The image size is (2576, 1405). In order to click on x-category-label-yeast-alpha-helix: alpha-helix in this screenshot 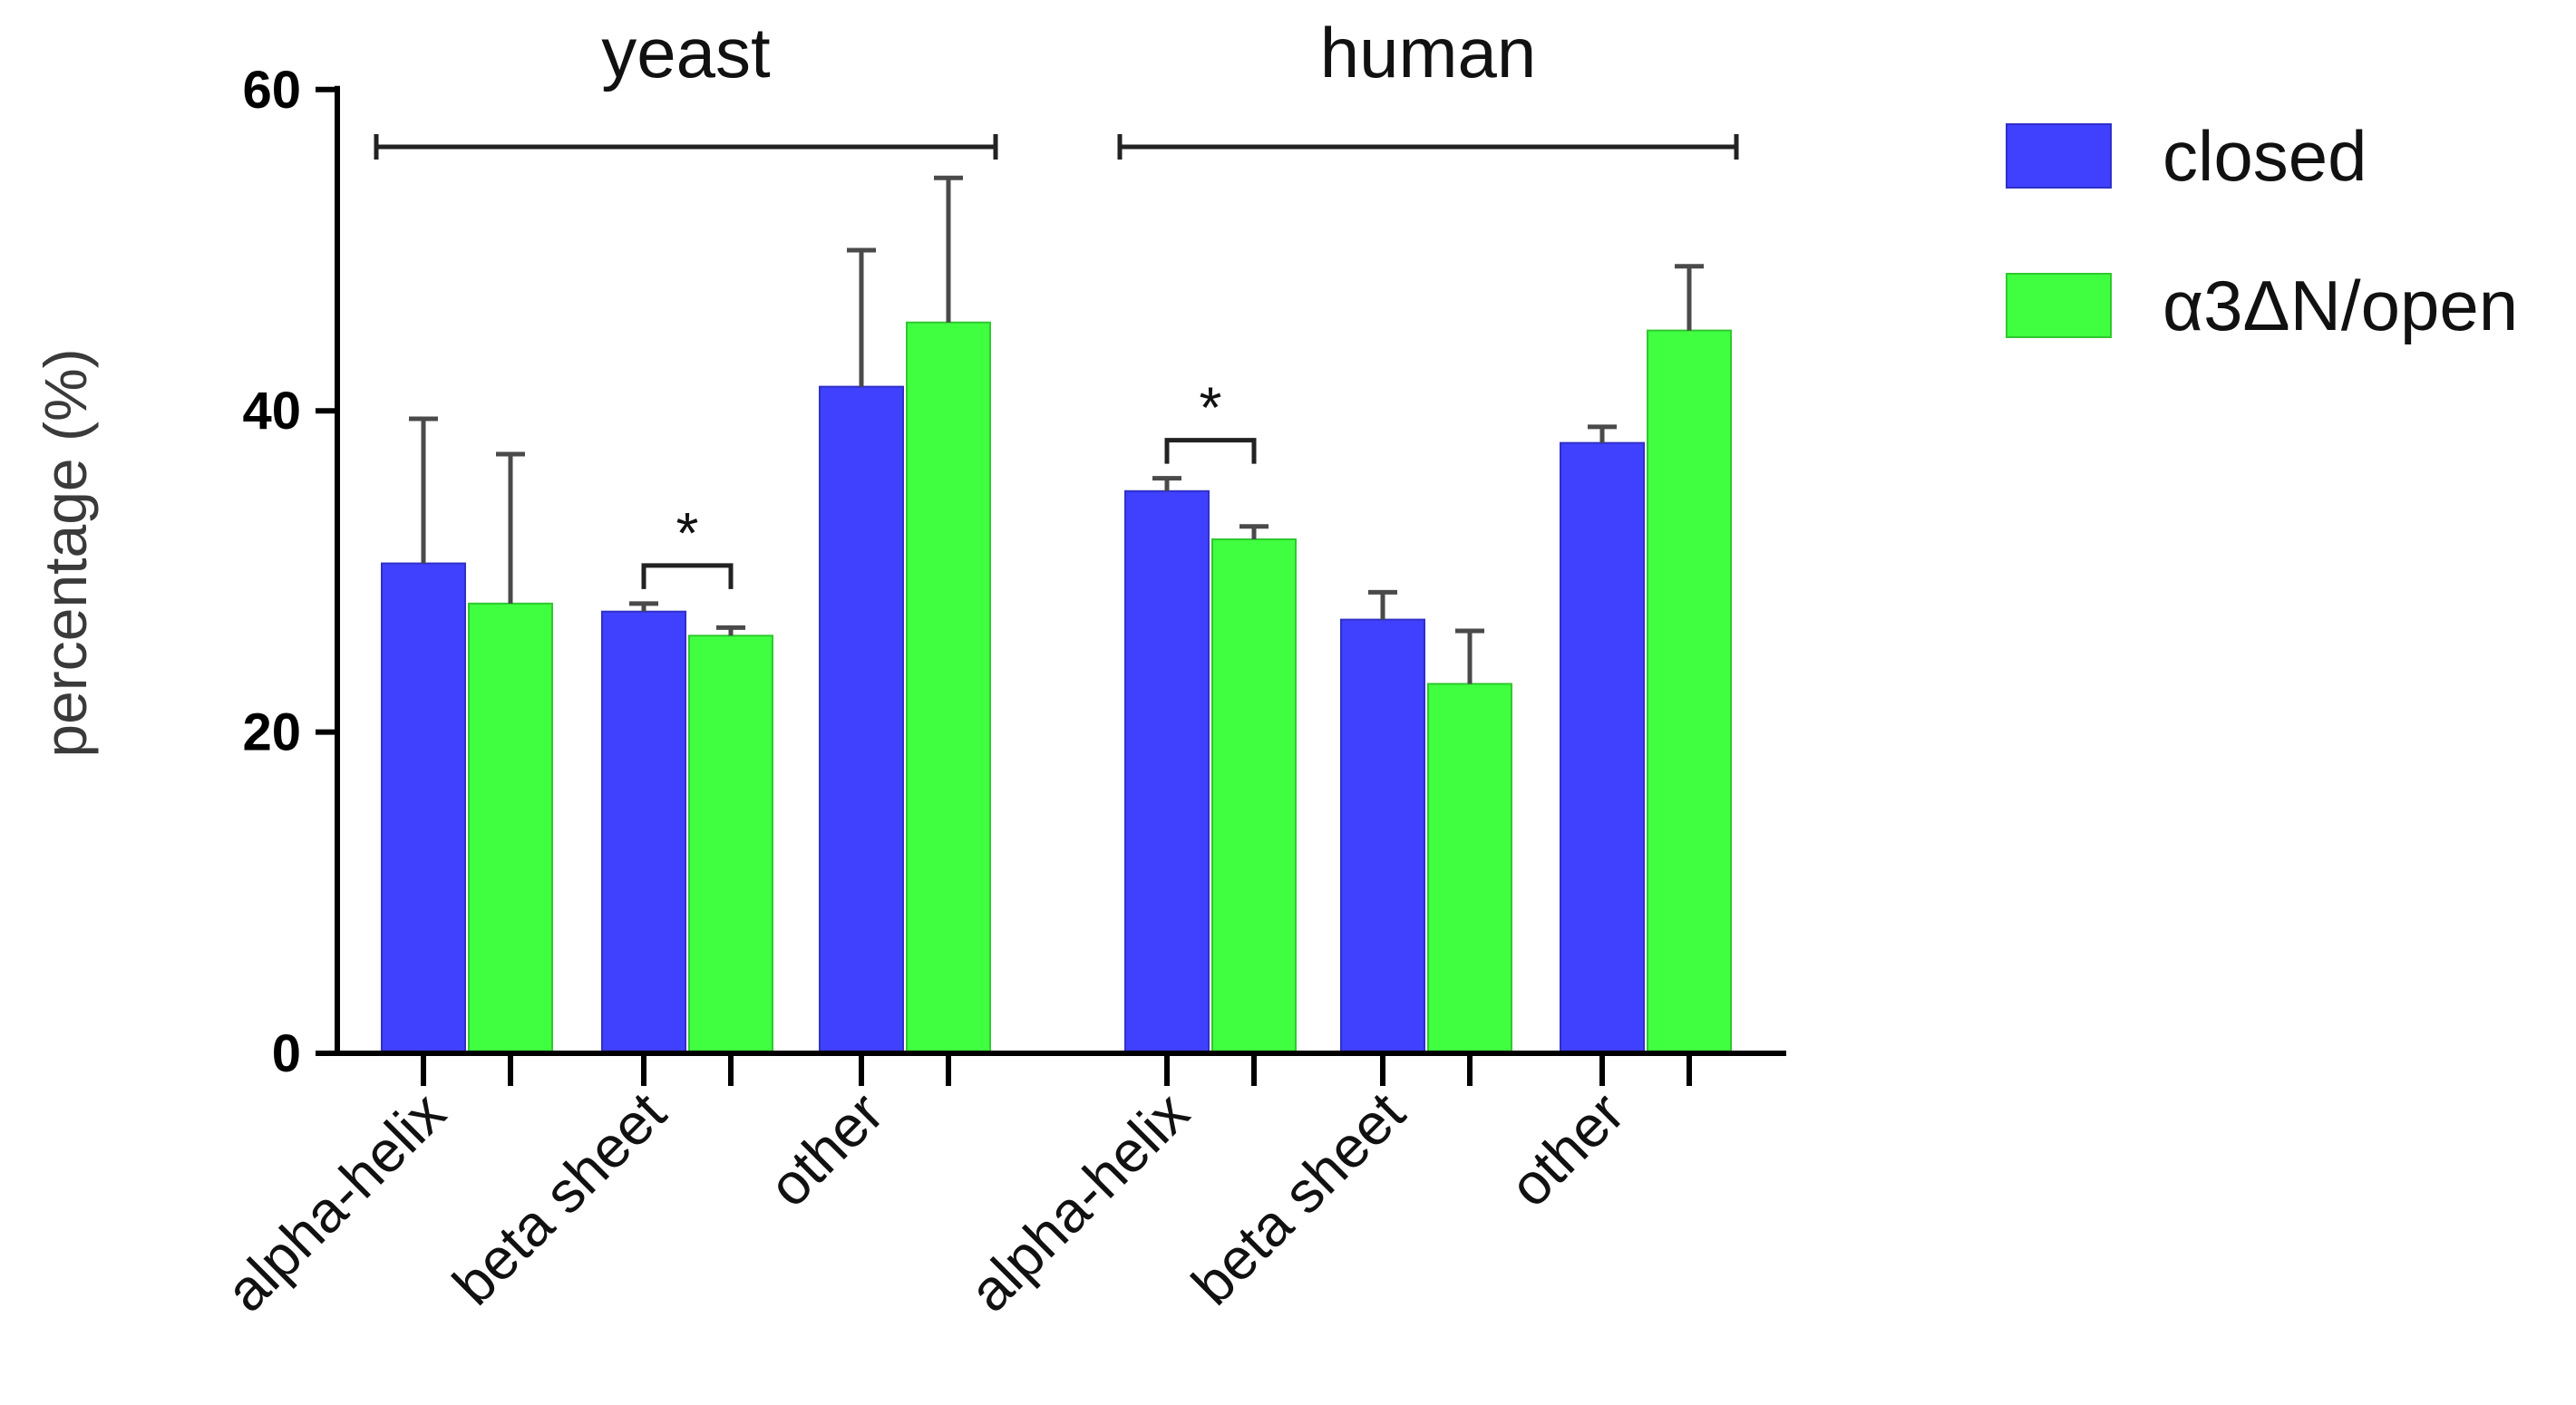, I will do `click(335, 1202)`.